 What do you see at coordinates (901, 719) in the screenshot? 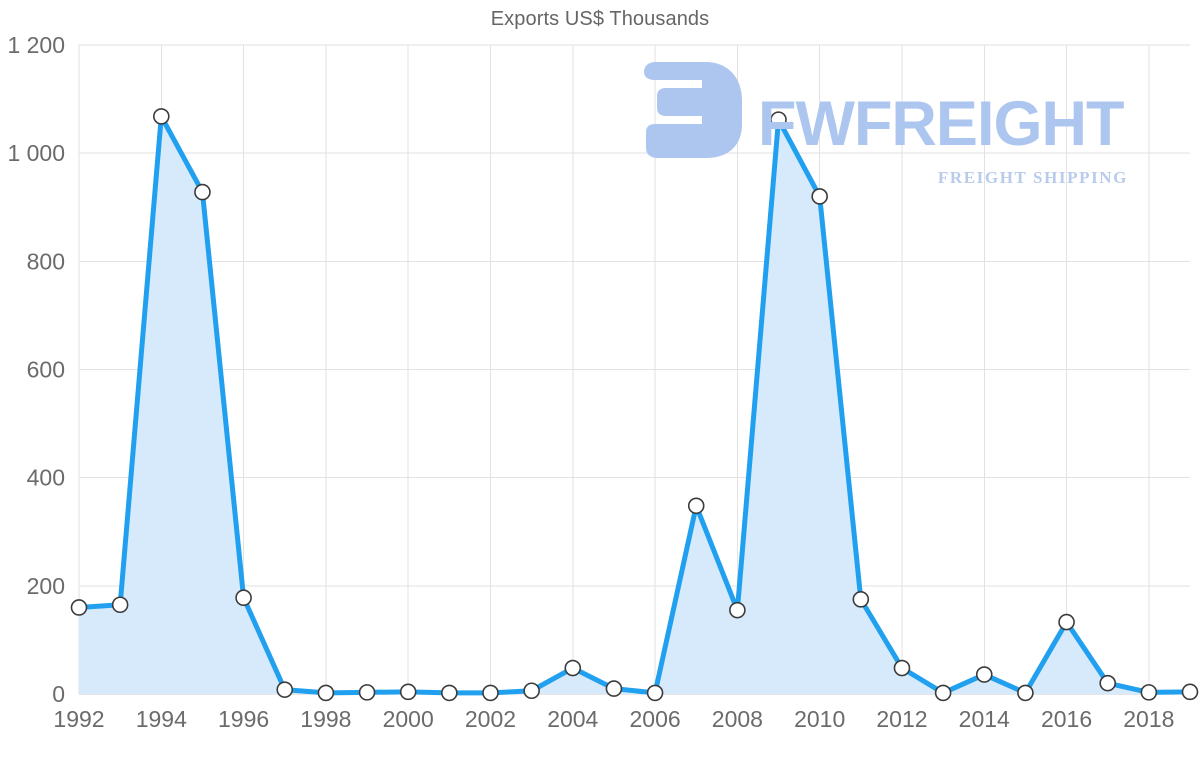
I see `x-axis-tick-label: 2012` at bounding box center [901, 719].